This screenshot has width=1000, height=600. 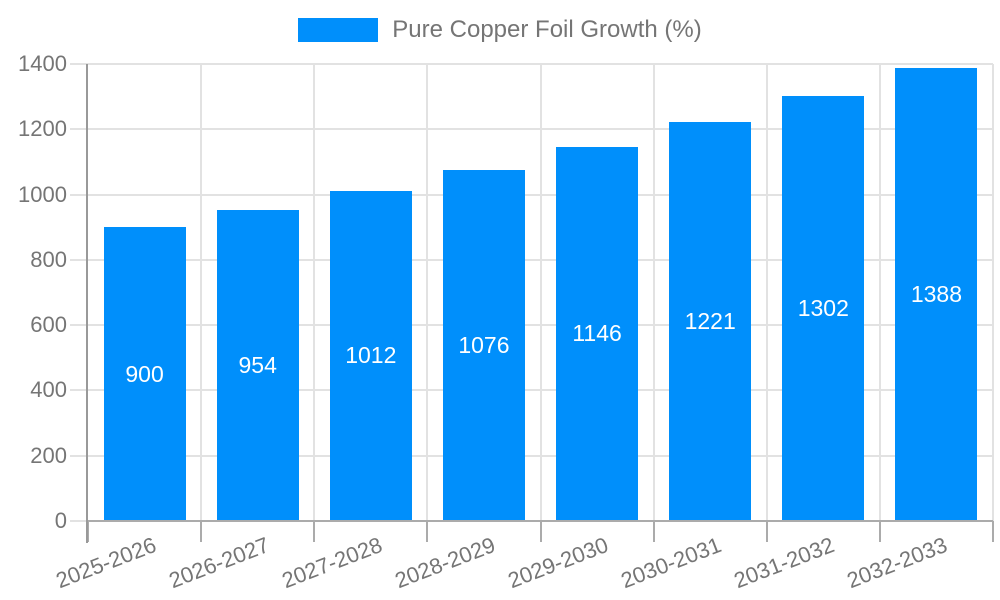 I want to click on bar-value-label: 1221, so click(x=710, y=321).